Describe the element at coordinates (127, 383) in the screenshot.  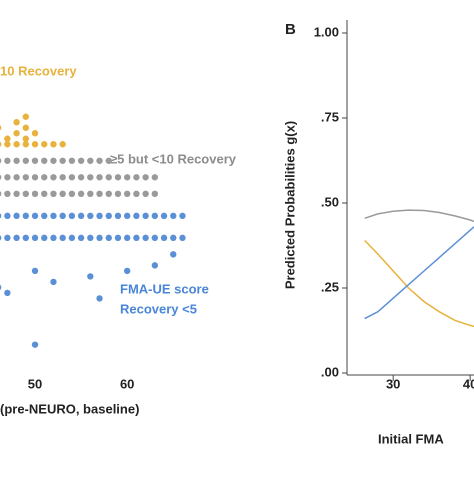
I see `x-tick-label: 60` at that location.